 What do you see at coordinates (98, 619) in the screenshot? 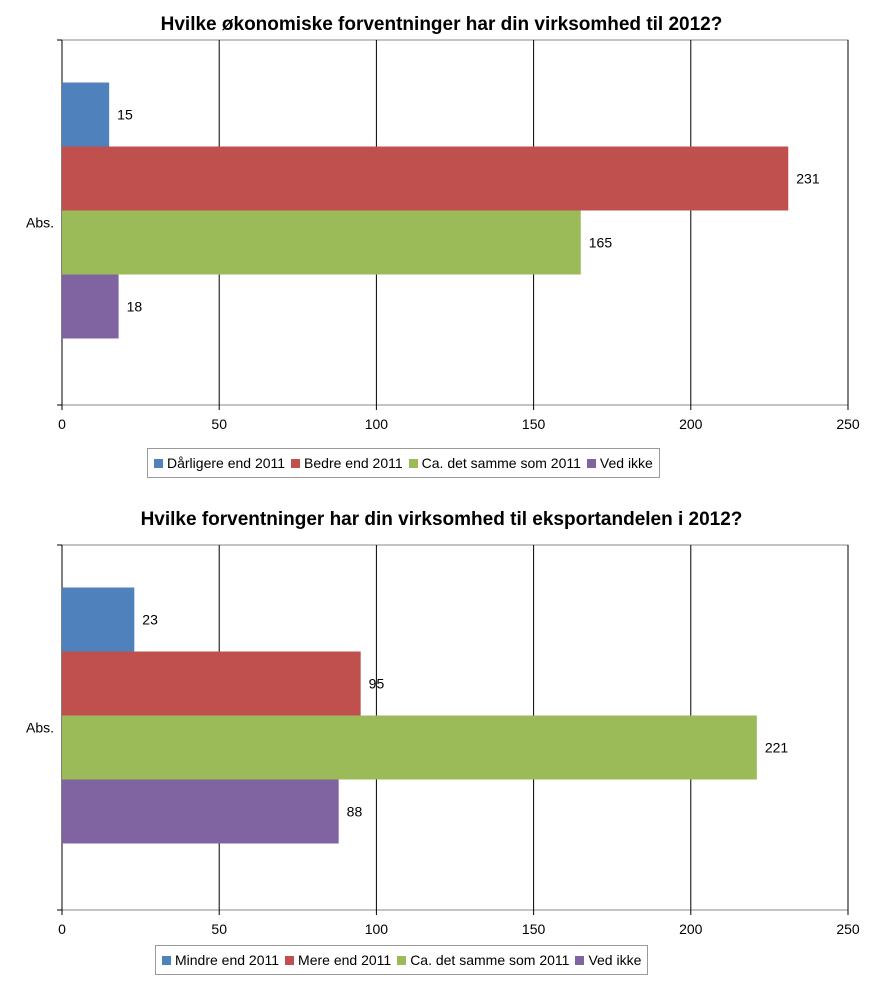
I see `bar-mindre-end-2011` at bounding box center [98, 619].